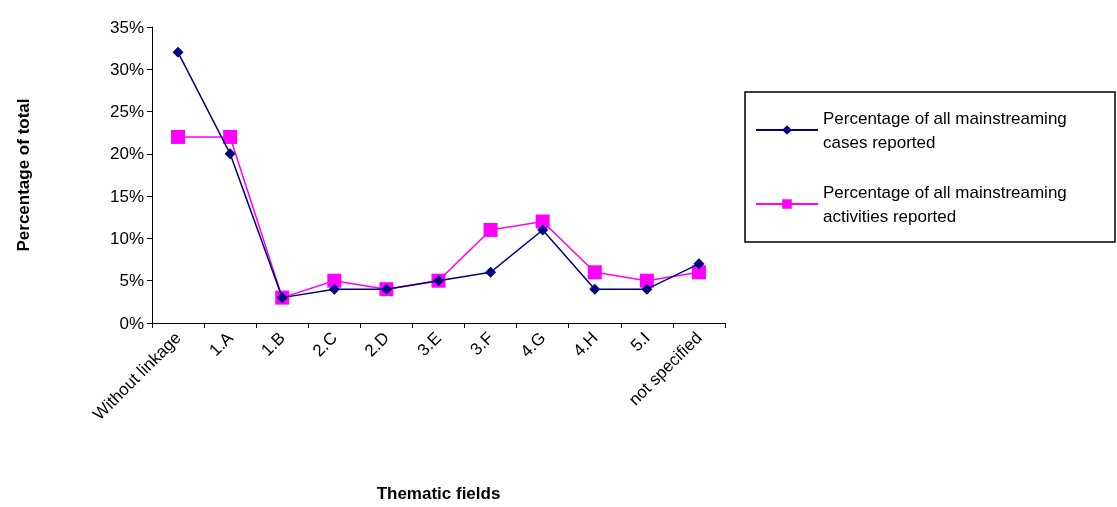  Describe the element at coordinates (126, 154) in the screenshot. I see `y-tick-label: 20%` at that location.